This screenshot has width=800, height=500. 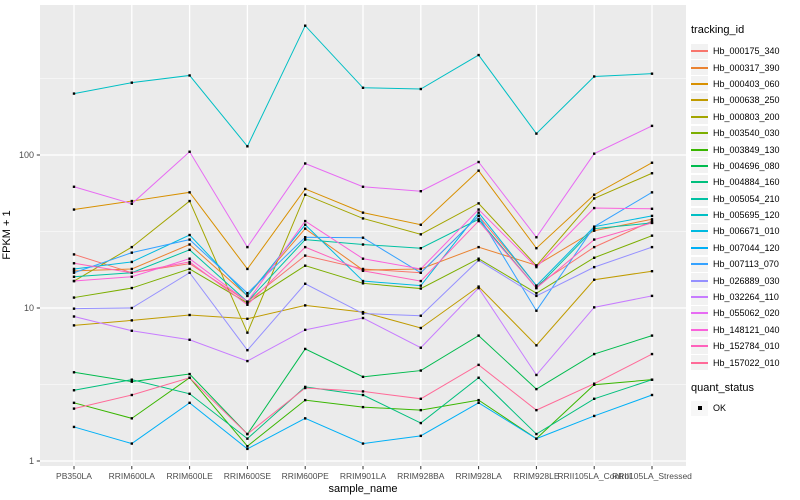 I want to click on quant-status-label: OK, so click(x=720, y=408).